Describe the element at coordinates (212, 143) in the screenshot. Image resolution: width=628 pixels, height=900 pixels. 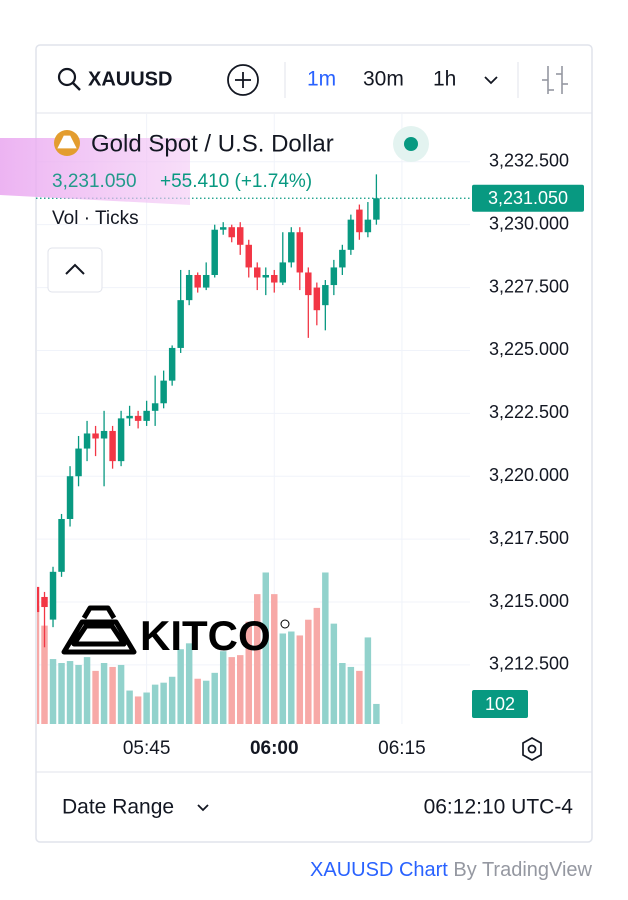
I see `legend-title: Gold Spot / U.S. Dollar` at that location.